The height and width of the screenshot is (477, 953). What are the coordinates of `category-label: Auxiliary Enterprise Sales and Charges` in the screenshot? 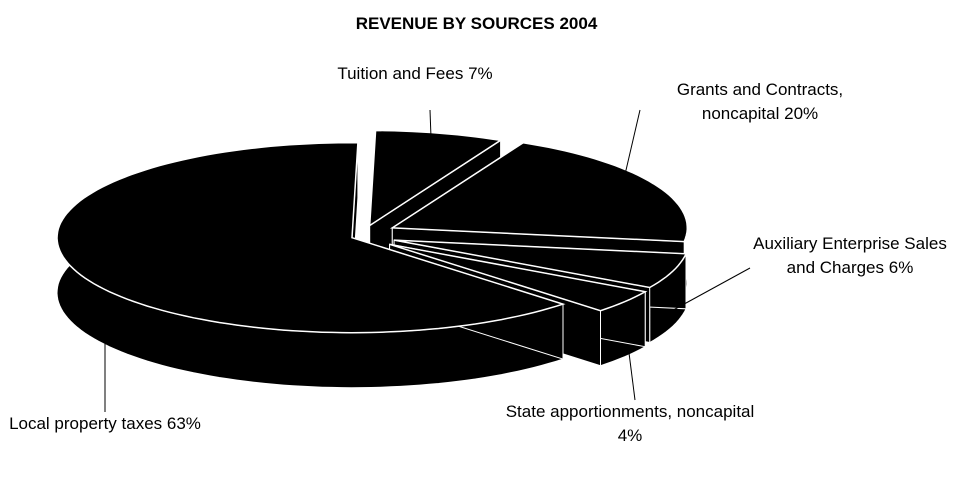 It's located at (850, 255).